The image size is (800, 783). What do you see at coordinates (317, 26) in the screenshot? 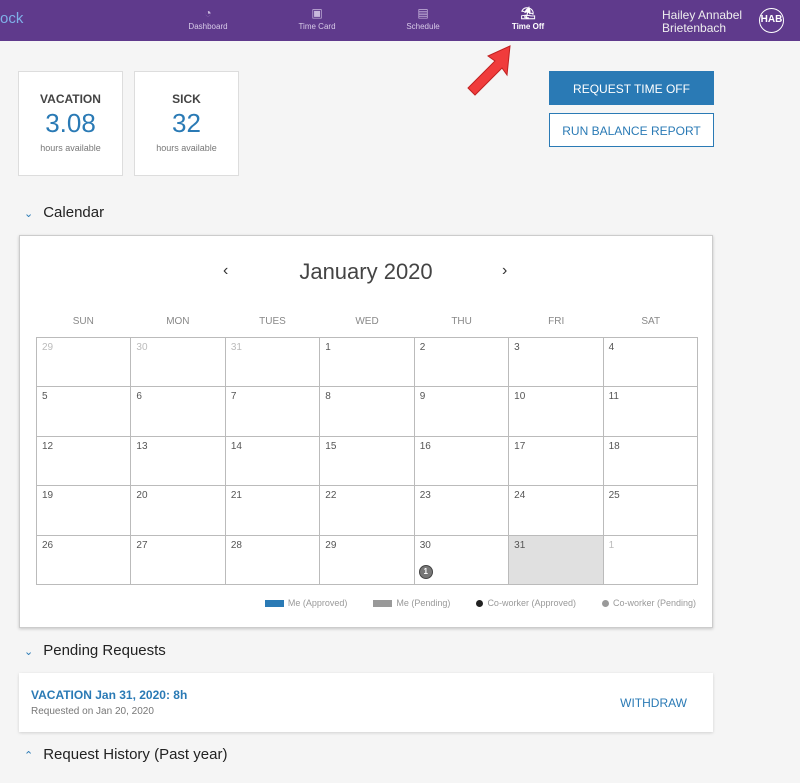
I see `nav-label: Time Card` at bounding box center [317, 26].